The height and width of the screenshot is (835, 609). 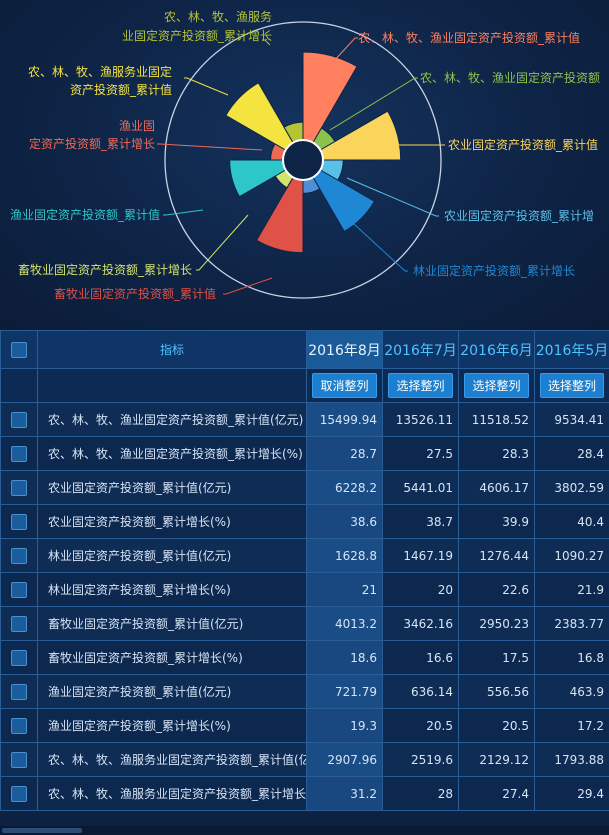 I want to click on row-label: 农业固定资产投资额_累计值(亿元), so click(x=172, y=487).